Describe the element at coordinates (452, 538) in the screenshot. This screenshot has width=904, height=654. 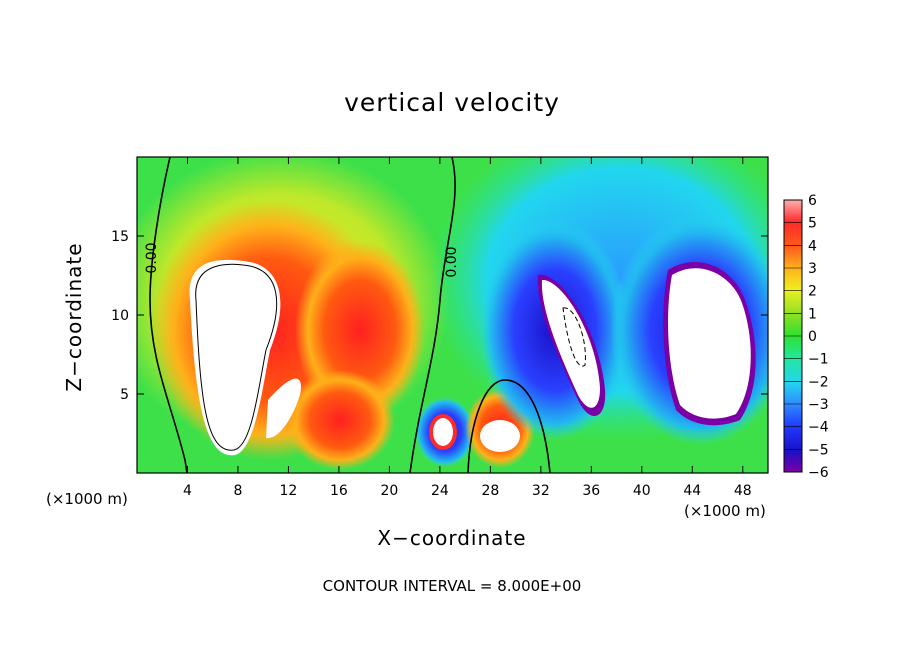
I see `x-axis-label: X−coordinate` at that location.